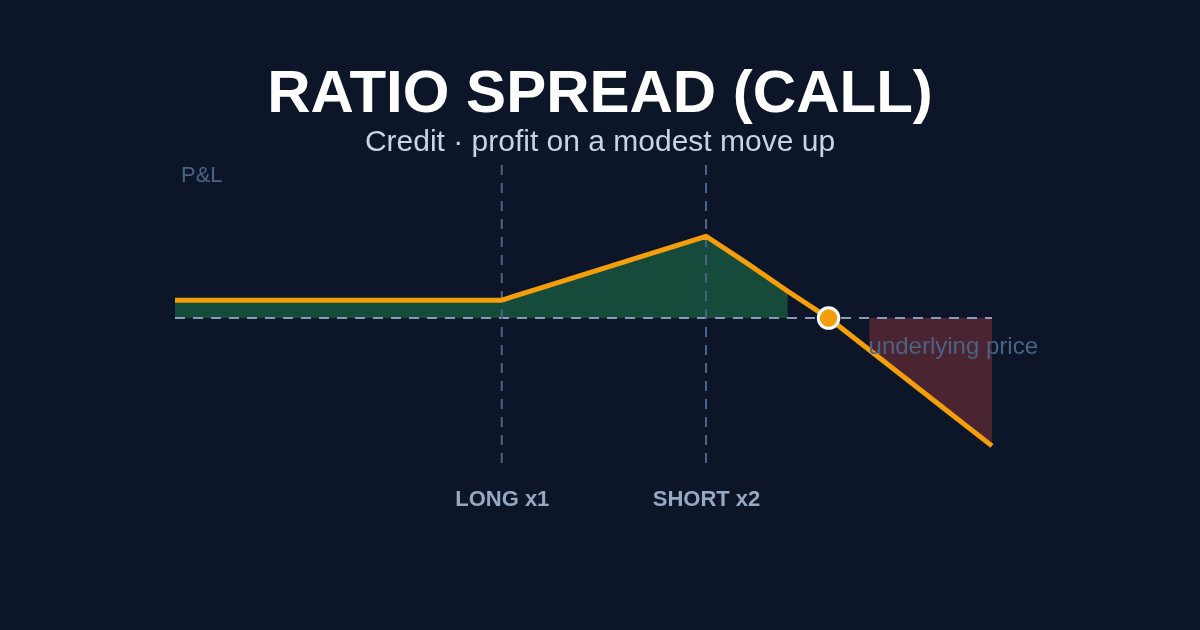 Image resolution: width=1200 pixels, height=630 pixels. I want to click on chart-subtitle: Credit · profit on a modest move up, so click(600, 140).